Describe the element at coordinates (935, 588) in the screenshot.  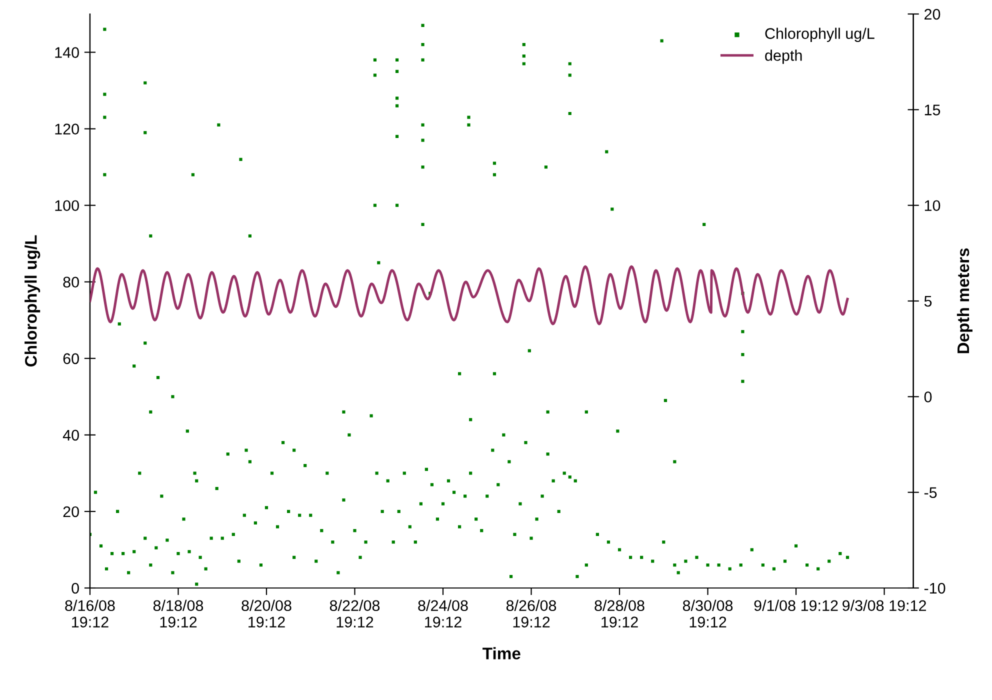
I see `y2-tick-label: -10` at that location.